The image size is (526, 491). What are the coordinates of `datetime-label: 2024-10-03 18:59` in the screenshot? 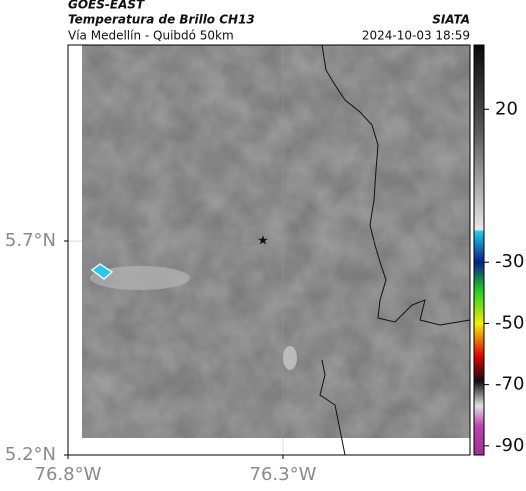 It's located at (416, 36).